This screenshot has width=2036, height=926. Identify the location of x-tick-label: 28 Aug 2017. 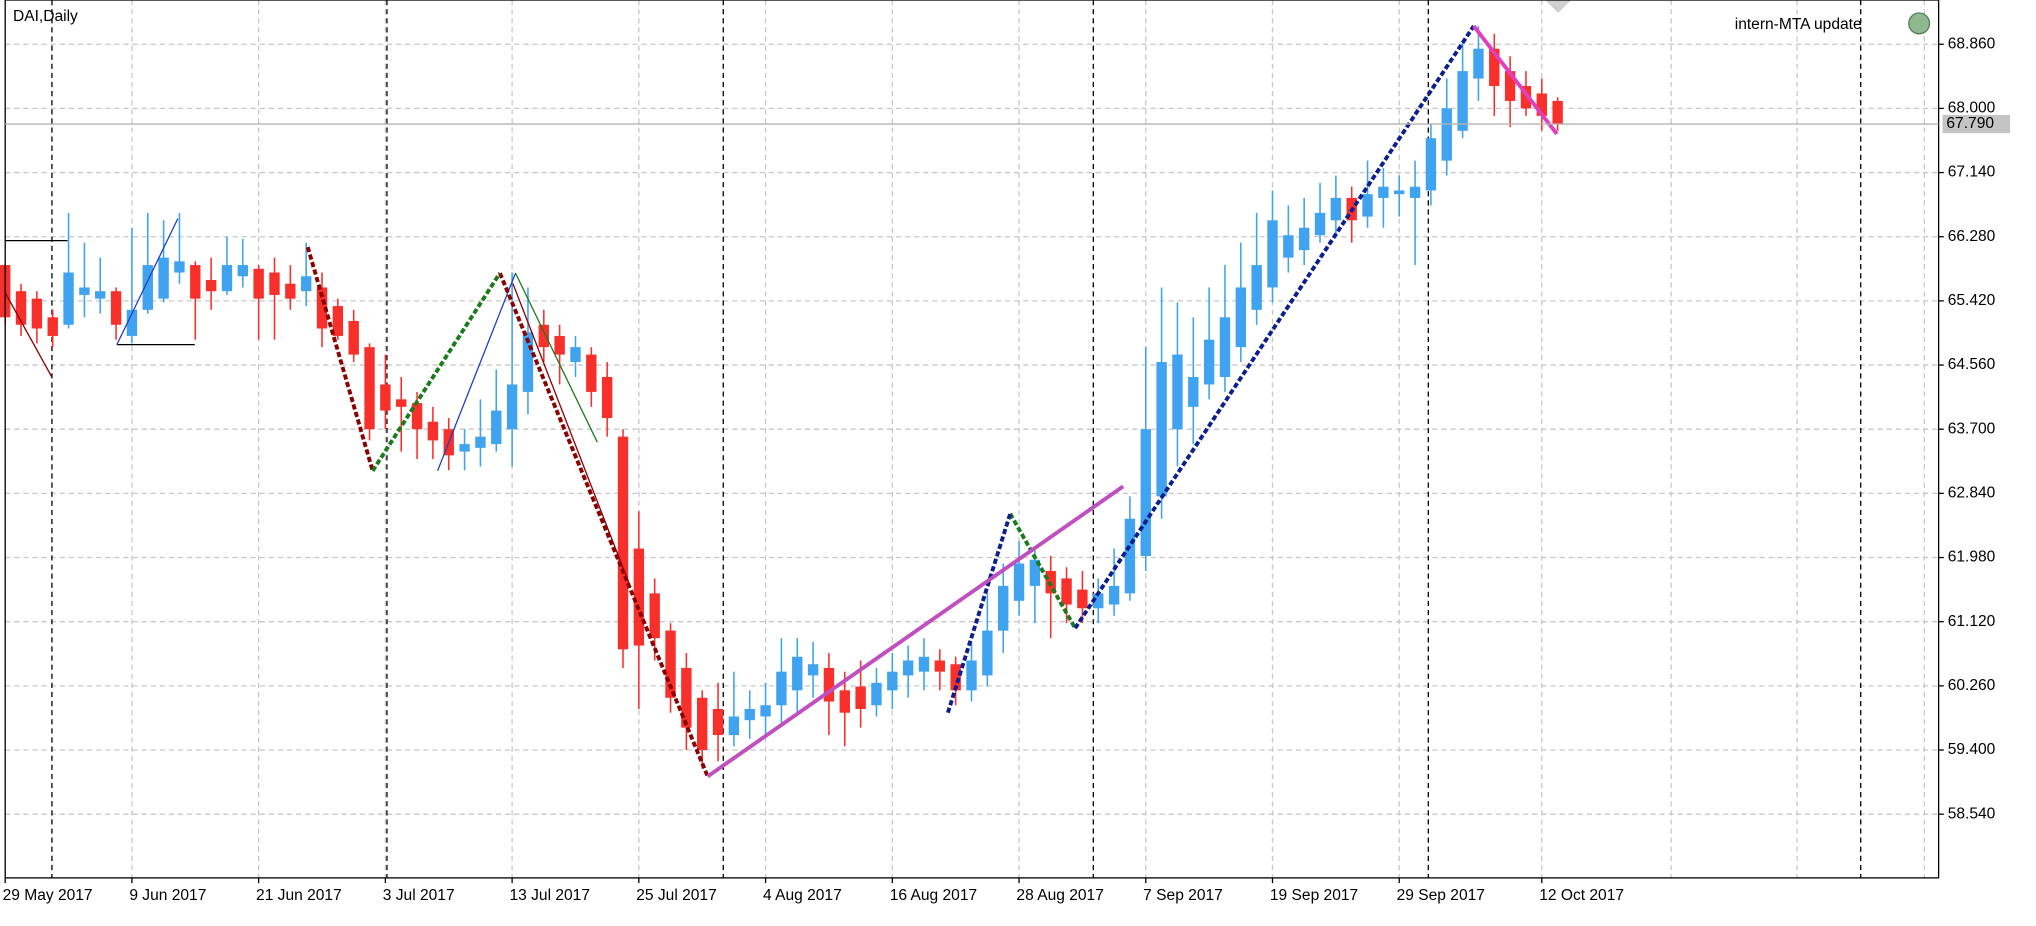
(1059, 895).